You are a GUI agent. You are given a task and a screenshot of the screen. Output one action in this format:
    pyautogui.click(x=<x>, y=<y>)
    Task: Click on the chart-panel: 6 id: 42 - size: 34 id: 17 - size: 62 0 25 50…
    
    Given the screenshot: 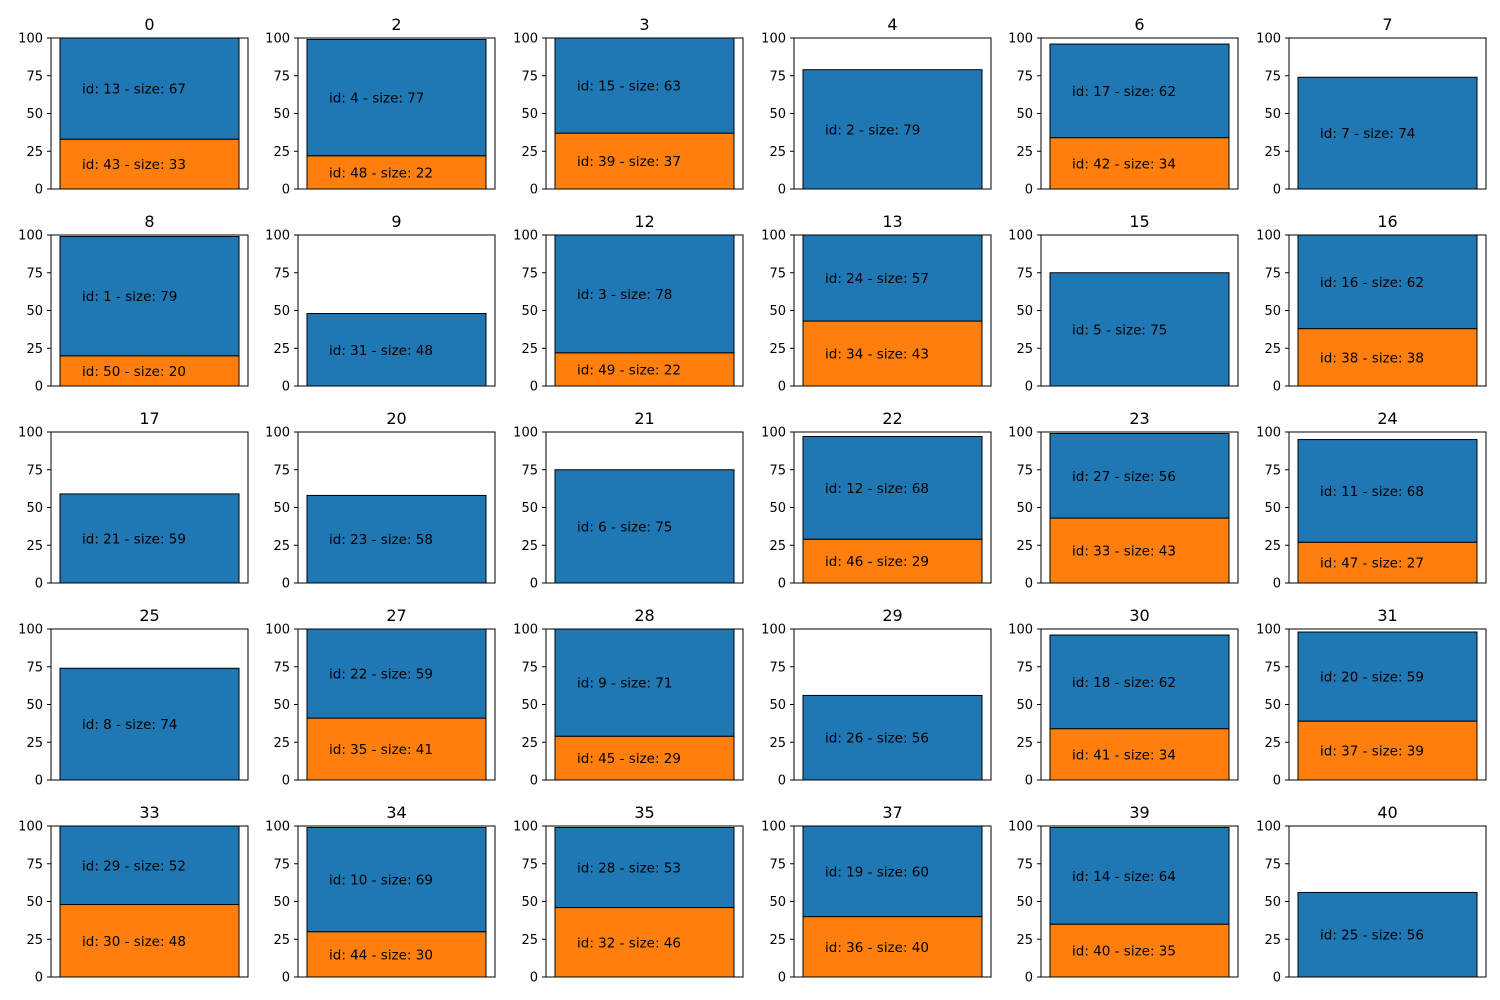 What is the action you would take?
    pyautogui.click(x=1123, y=106)
    